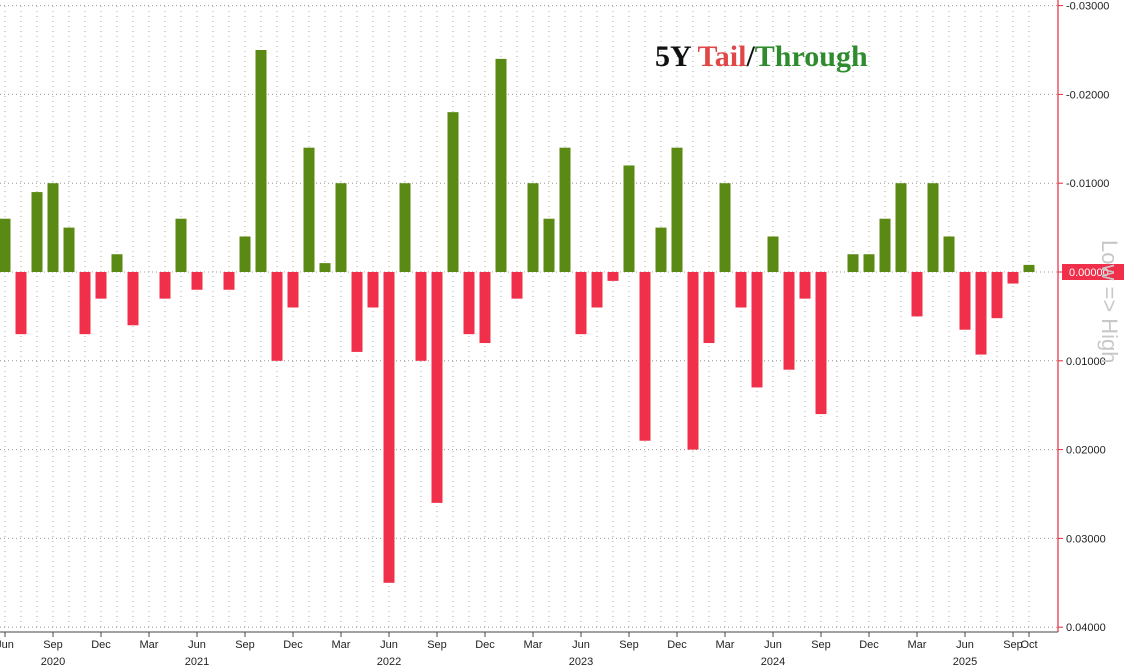 Image resolution: width=1126 pixels, height=669 pixels. I want to click on x-year-label: 2025, so click(965, 662).